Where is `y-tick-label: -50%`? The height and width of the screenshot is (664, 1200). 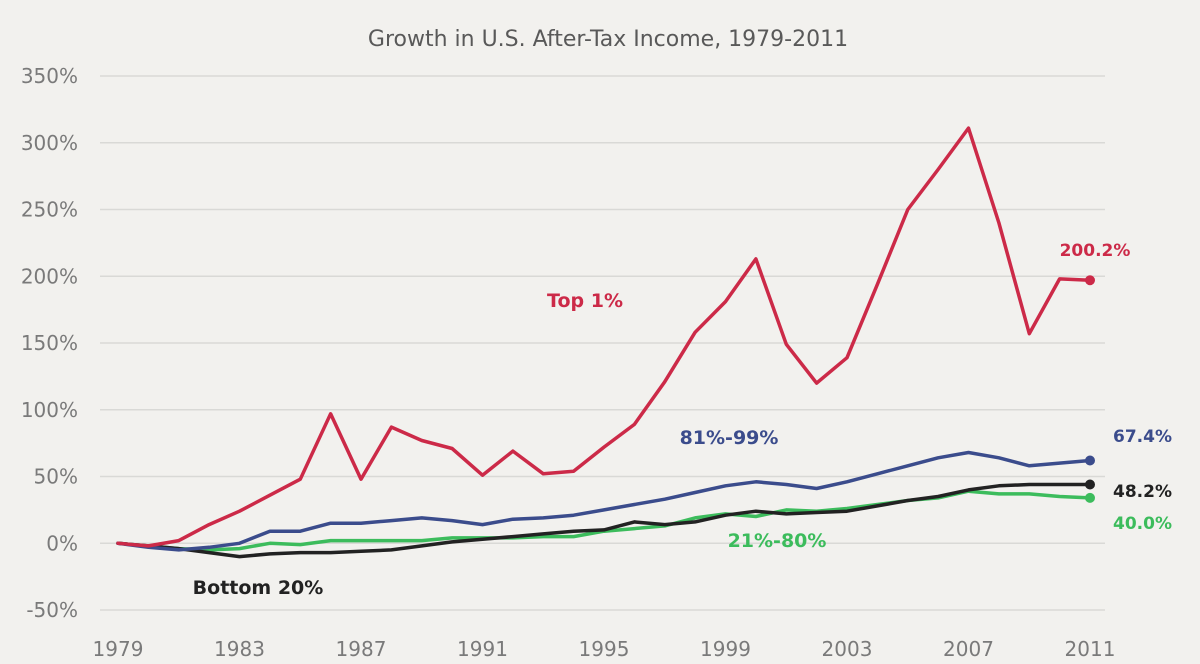 y-tick-label: -50% is located at coordinates (52, 610).